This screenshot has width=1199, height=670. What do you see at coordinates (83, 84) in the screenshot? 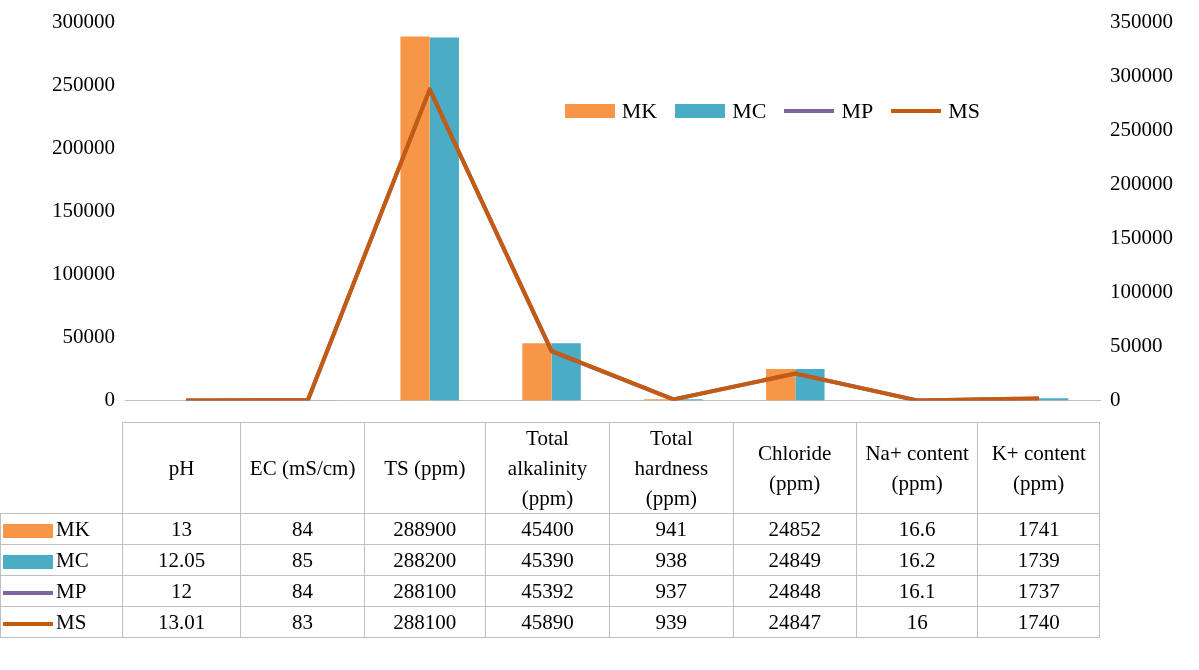
I see `y-tick-label: 250000` at bounding box center [83, 84].